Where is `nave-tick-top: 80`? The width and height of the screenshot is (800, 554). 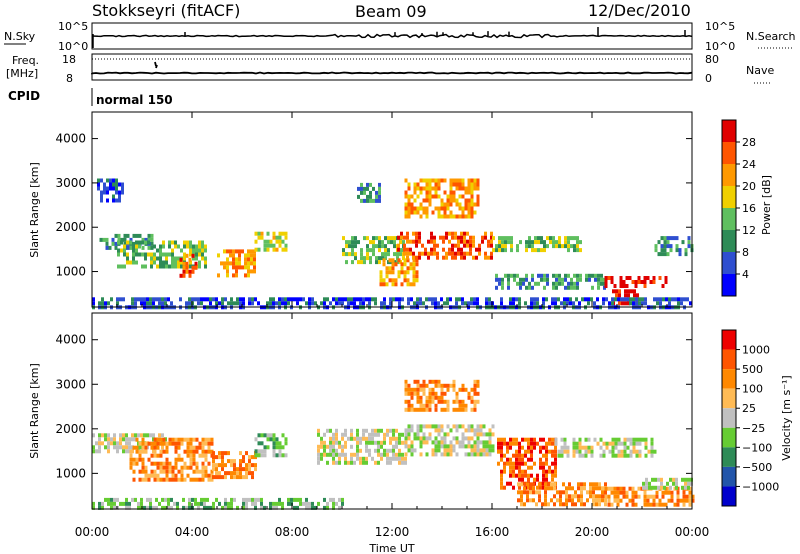
nave-tick-top: 80 is located at coordinates (712, 59).